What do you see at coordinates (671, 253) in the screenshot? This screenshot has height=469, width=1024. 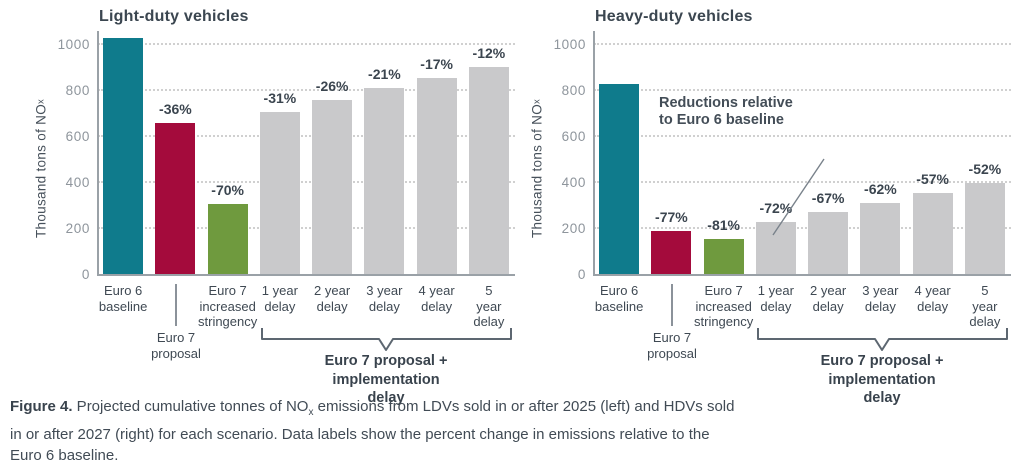 I see `bar-euro-7-proposal` at bounding box center [671, 253].